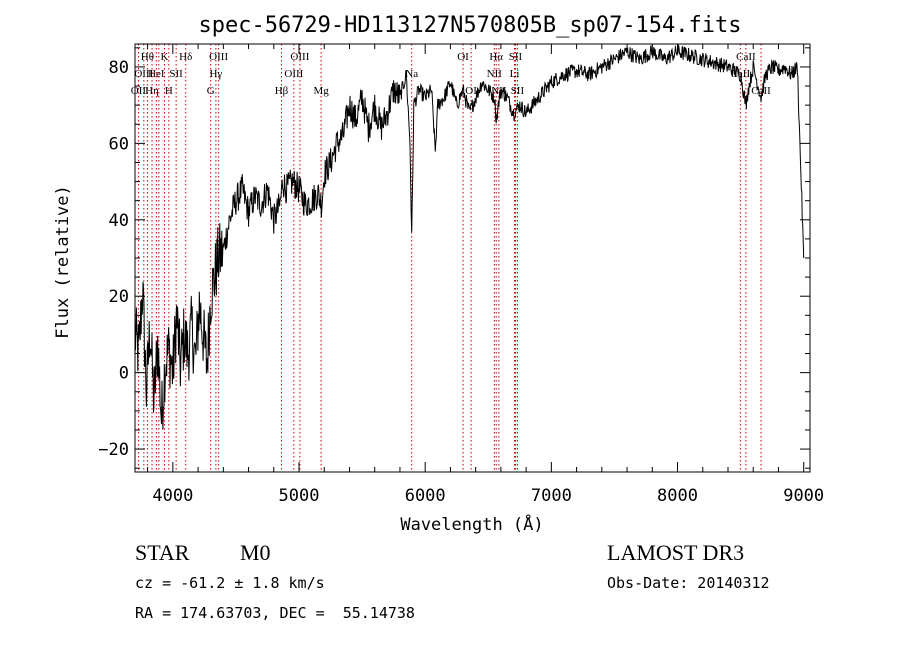 The width and height of the screenshot is (900, 649). I want to click on y-tick-label-3: 40, so click(119, 221).